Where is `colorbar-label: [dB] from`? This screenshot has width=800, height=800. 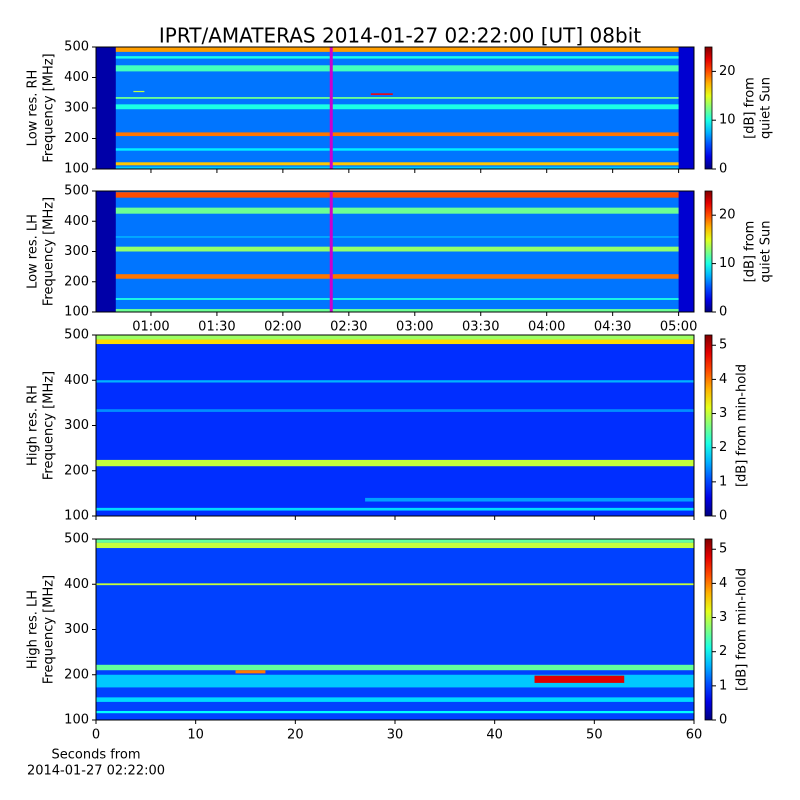 colorbar-label: [dB] from is located at coordinates (750, 108).